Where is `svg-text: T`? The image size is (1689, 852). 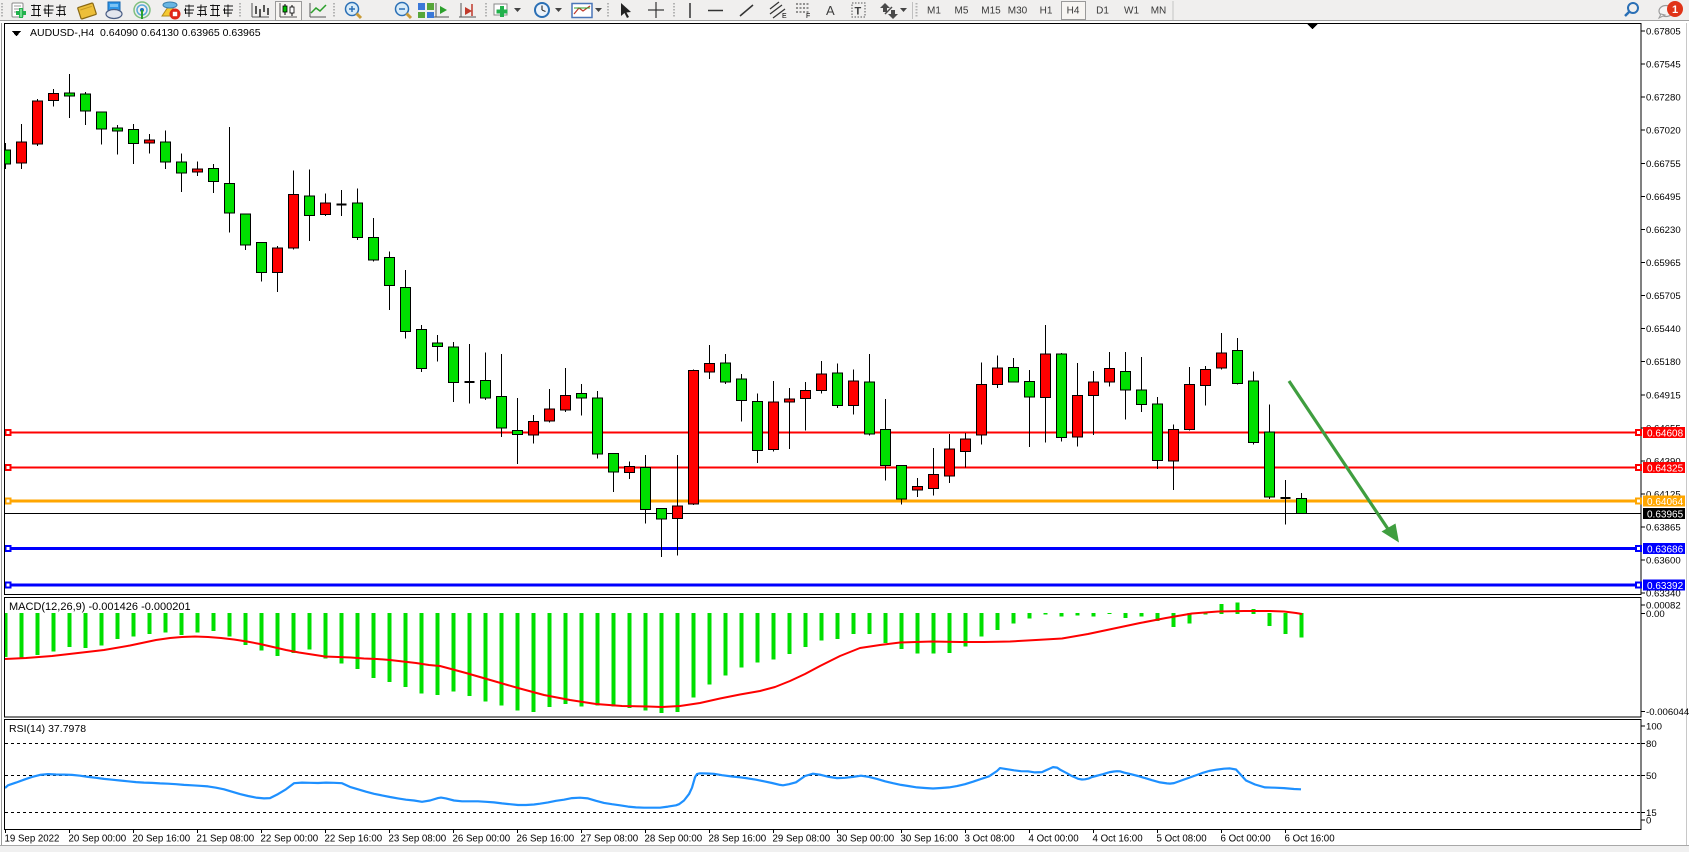
svg-text: T is located at coordinates (858, 12).